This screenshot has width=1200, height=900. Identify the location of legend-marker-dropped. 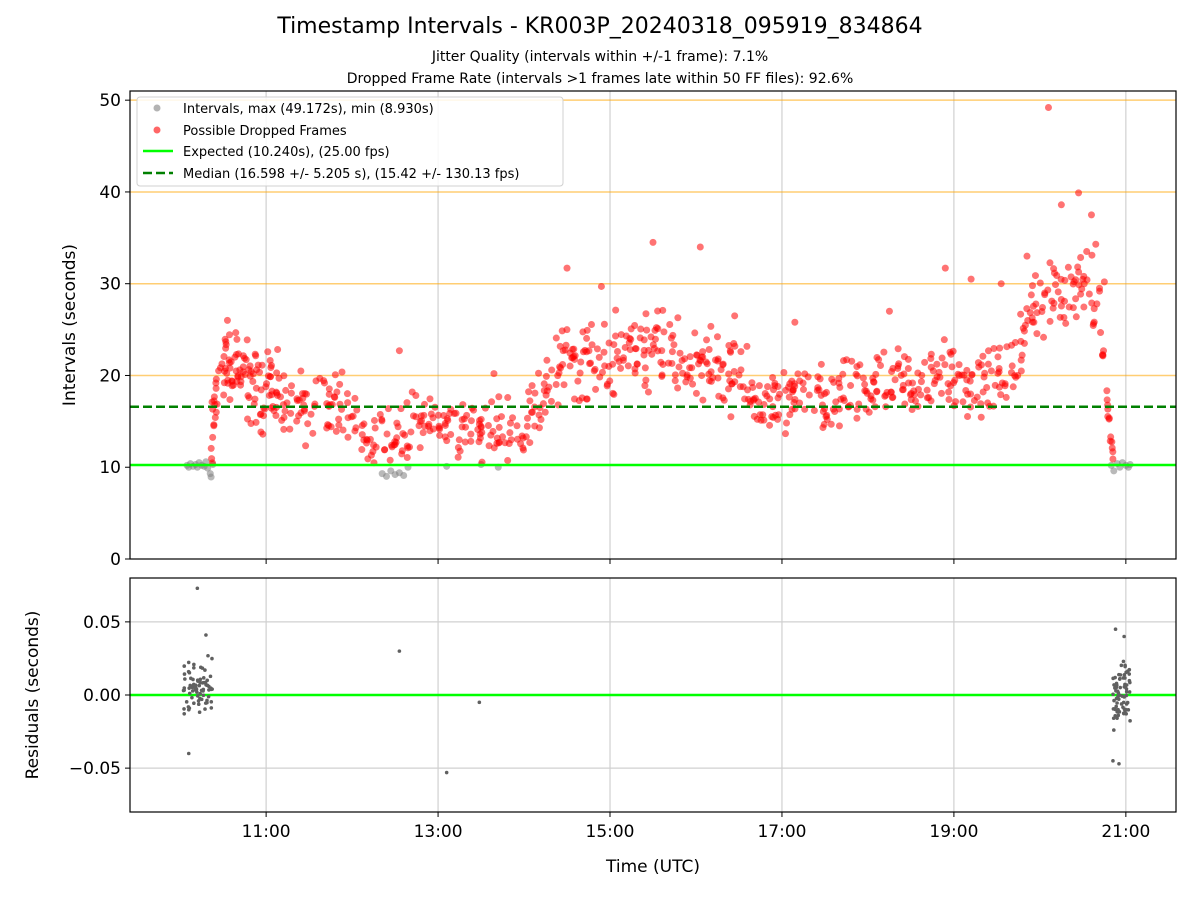
(157, 130).